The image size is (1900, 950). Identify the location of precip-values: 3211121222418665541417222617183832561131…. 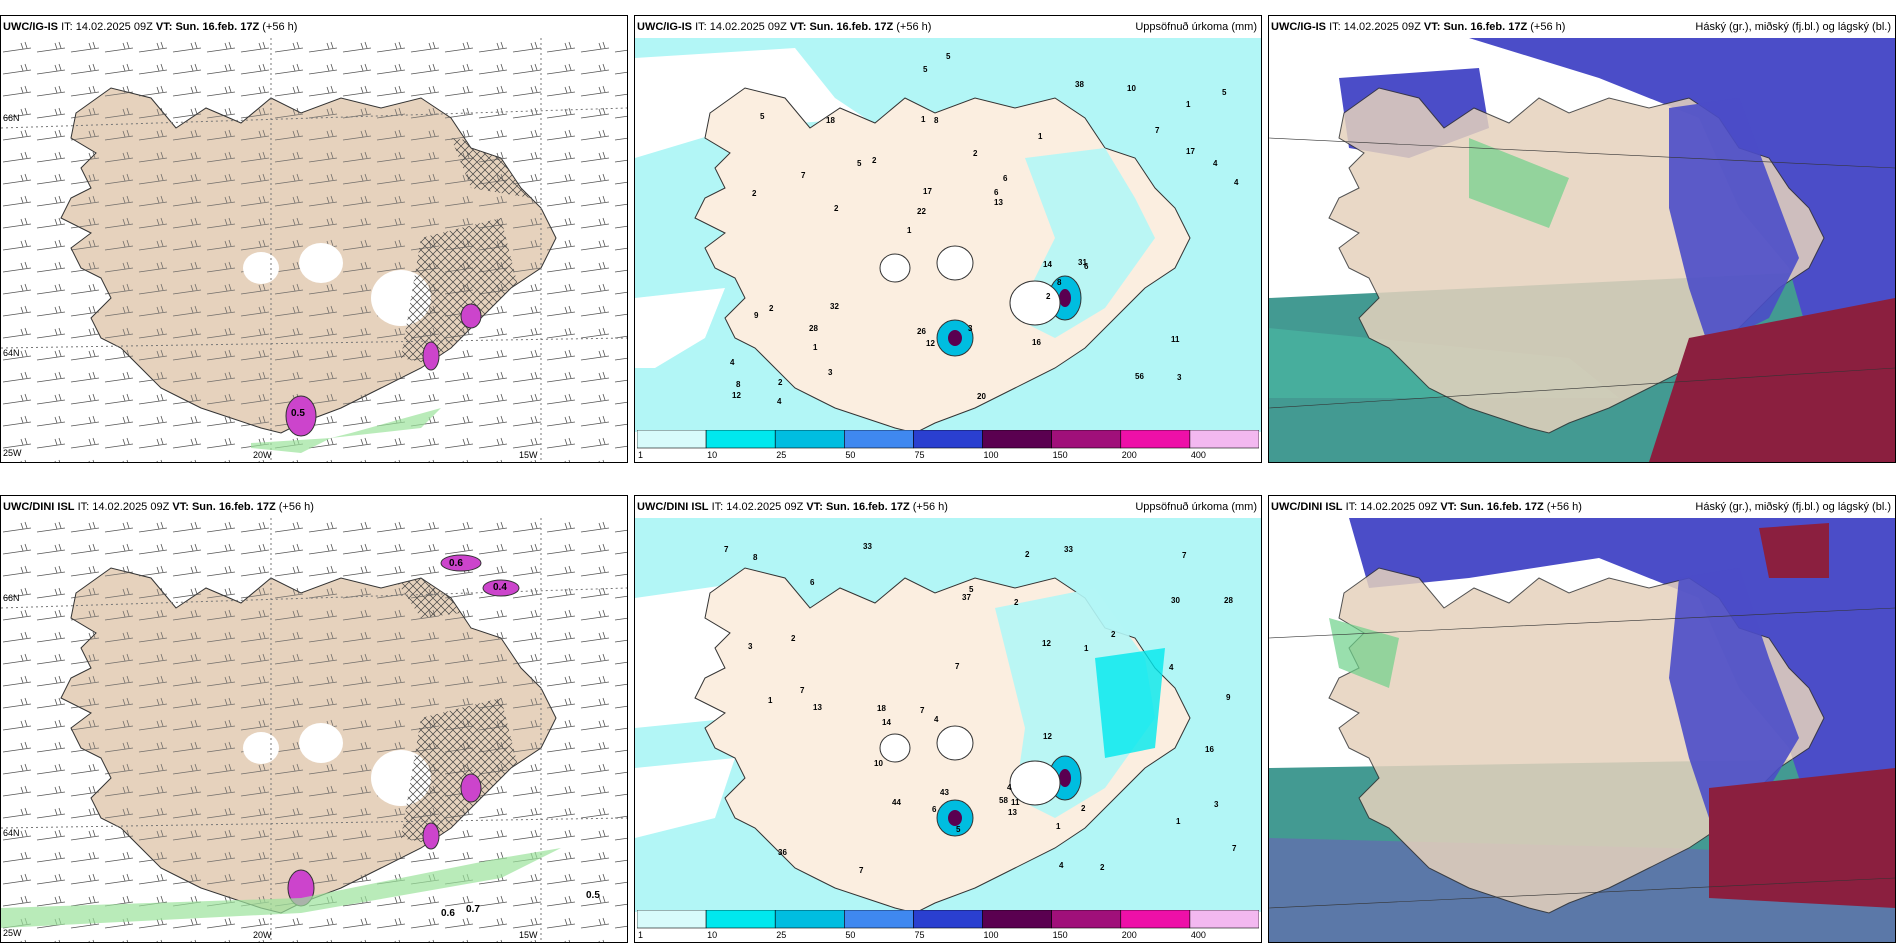
(984, 229).